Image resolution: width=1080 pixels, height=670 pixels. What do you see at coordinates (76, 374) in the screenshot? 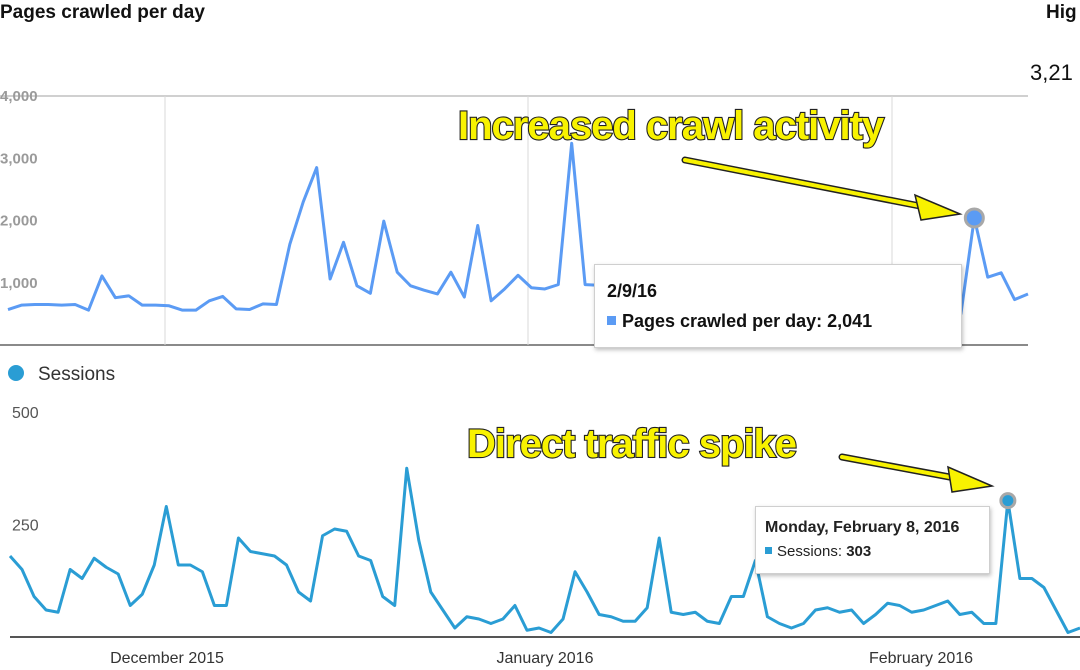
I see `sessions-legend-label: Sessions` at bounding box center [76, 374].